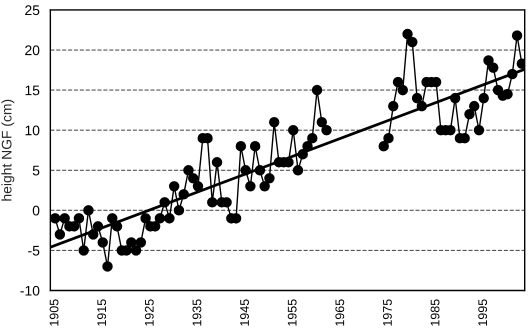  Describe the element at coordinates (7, 150) in the screenshot. I see `y-axis-title: height NGF (cm)` at that location.